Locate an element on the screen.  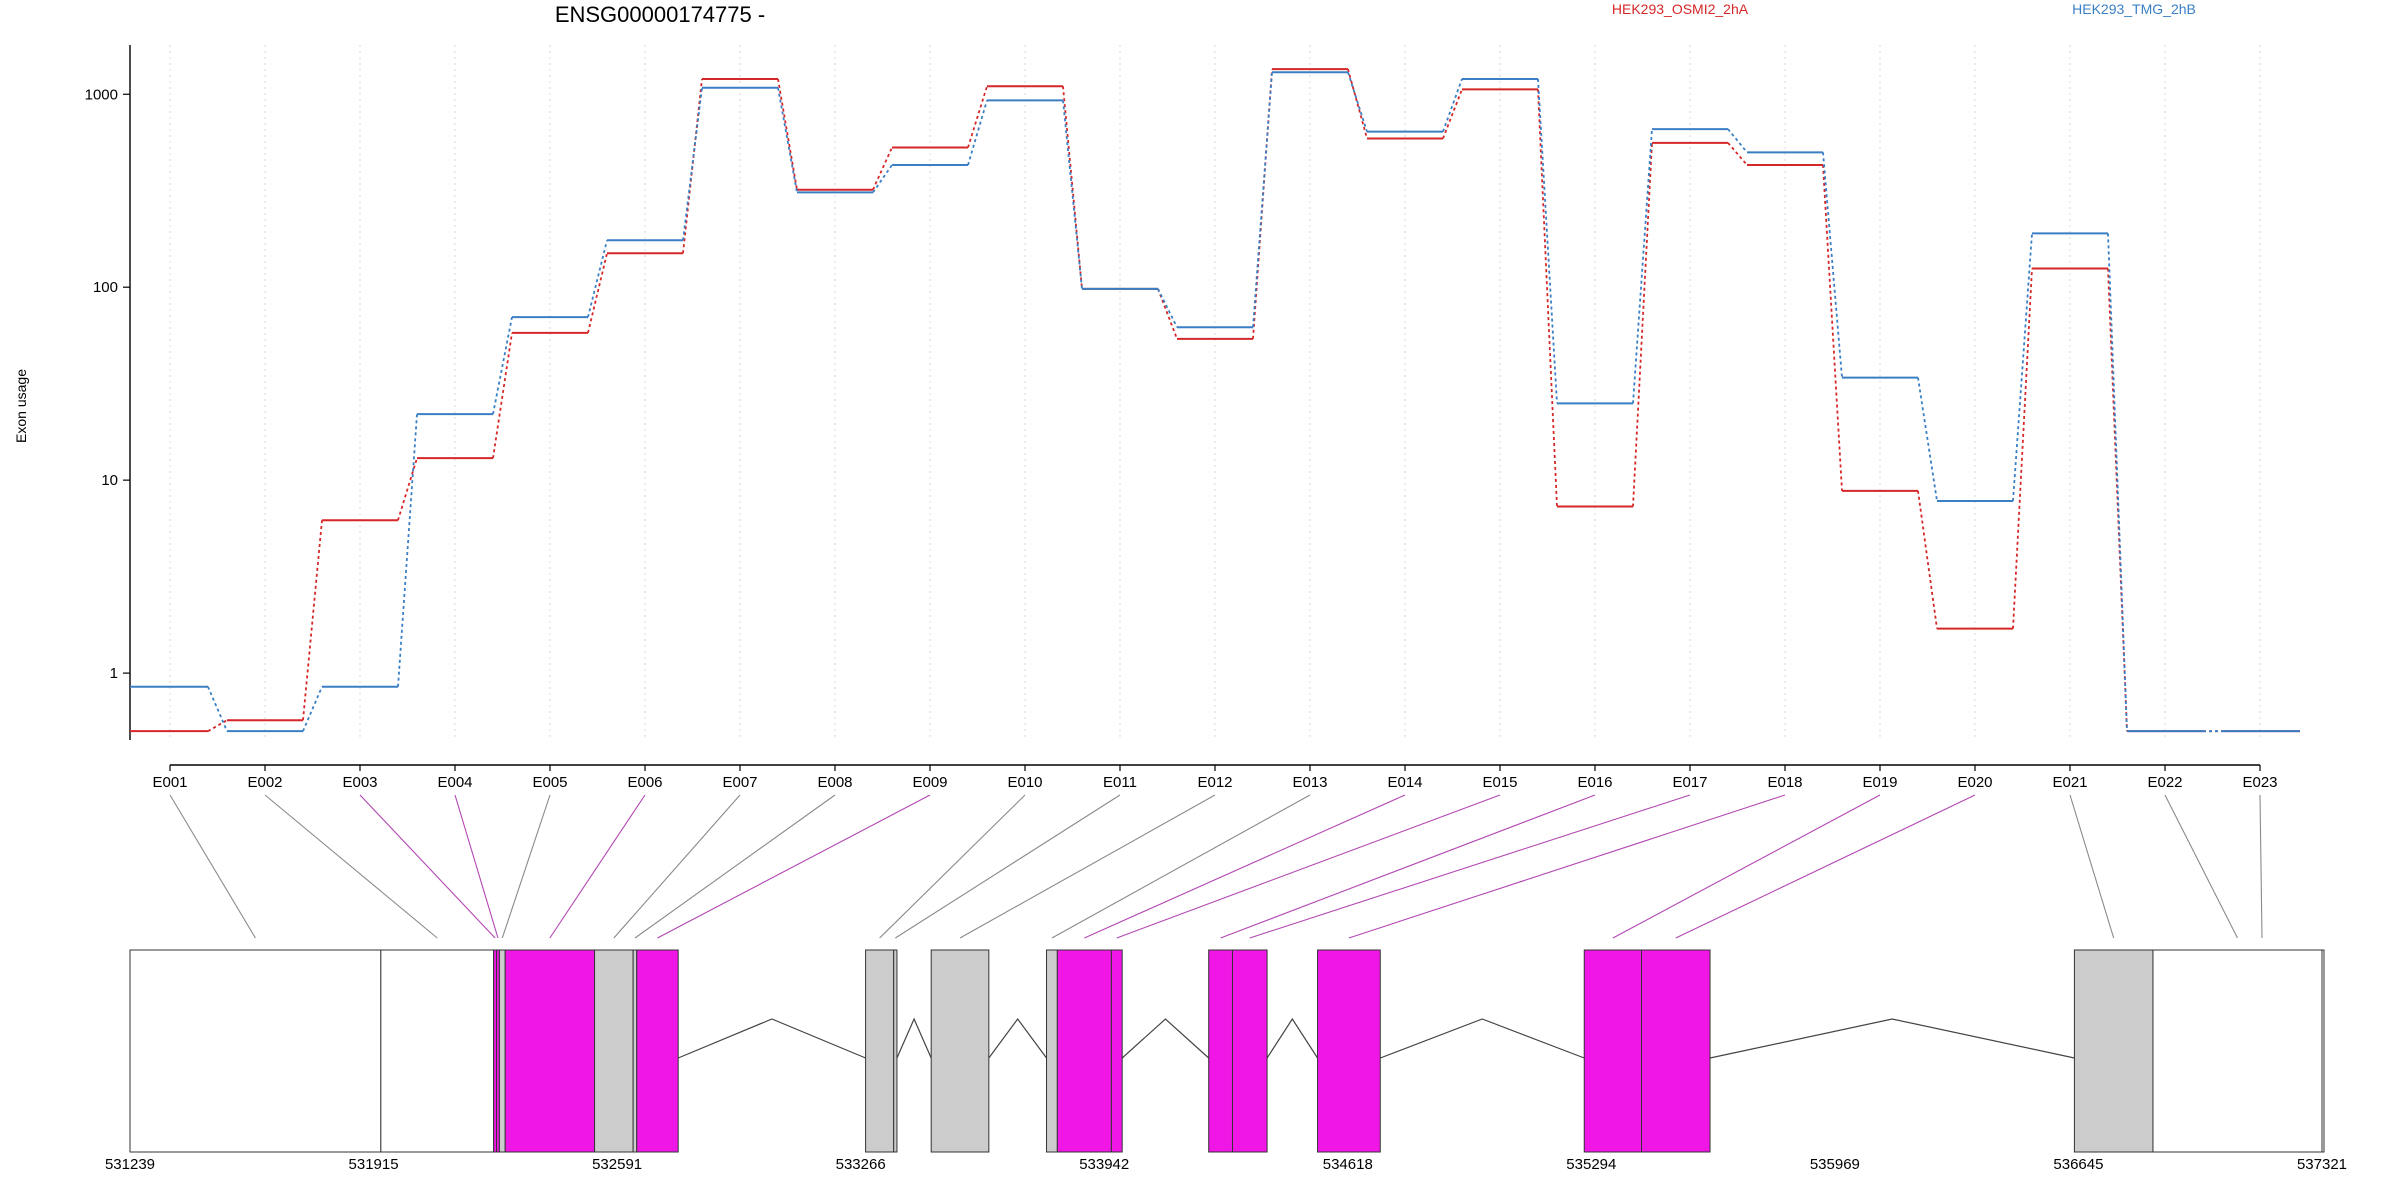
genomic-tick-label: 534618 is located at coordinates (1348, 1164).